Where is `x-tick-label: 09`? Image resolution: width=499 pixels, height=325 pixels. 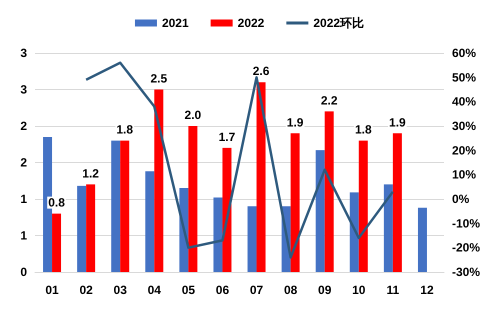 x-tick-label: 09 is located at coordinates (325, 290).